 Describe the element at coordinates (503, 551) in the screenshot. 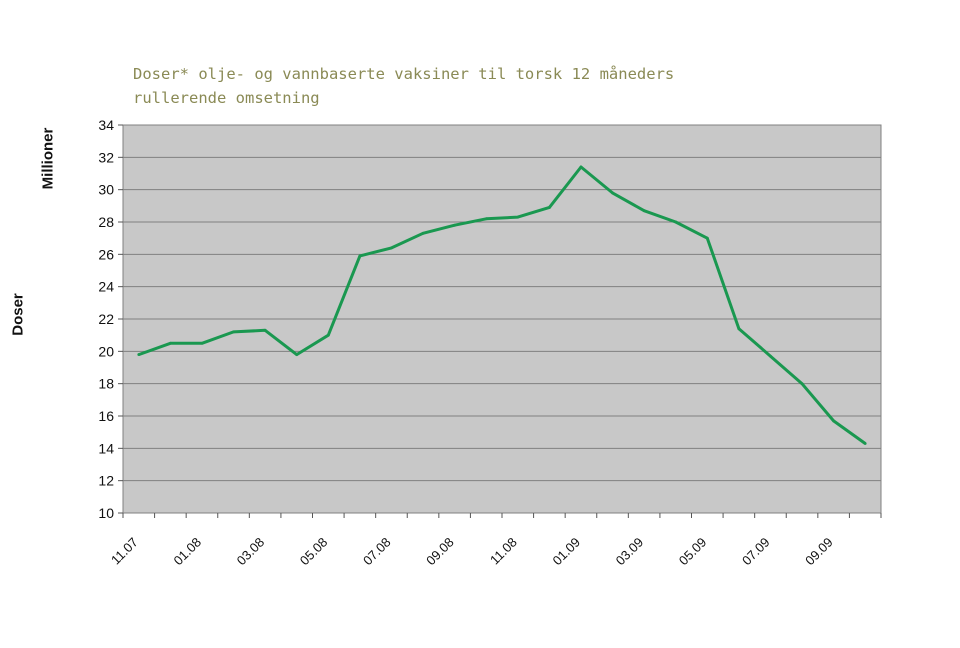

I see `x-tick-label: 11.08` at that location.